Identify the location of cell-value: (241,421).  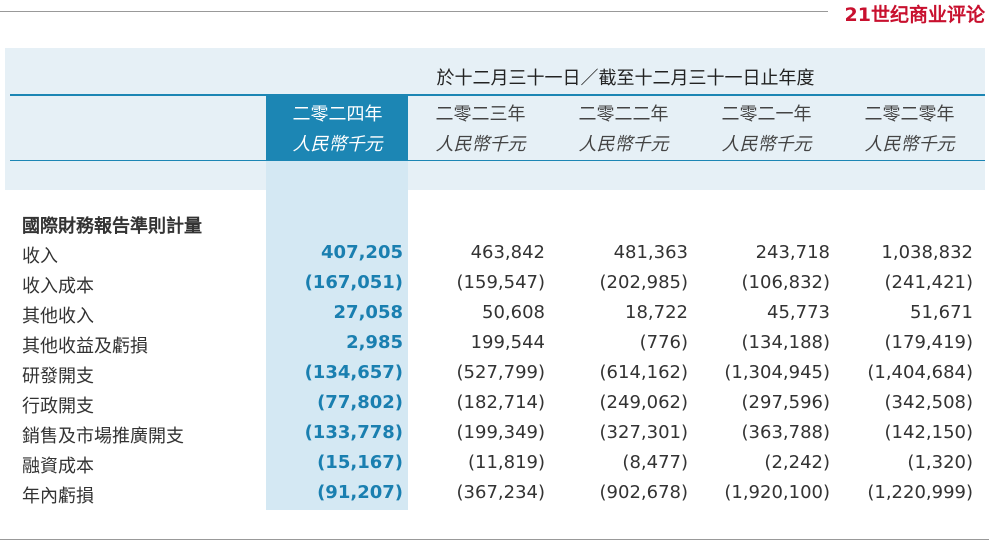
(928, 282).